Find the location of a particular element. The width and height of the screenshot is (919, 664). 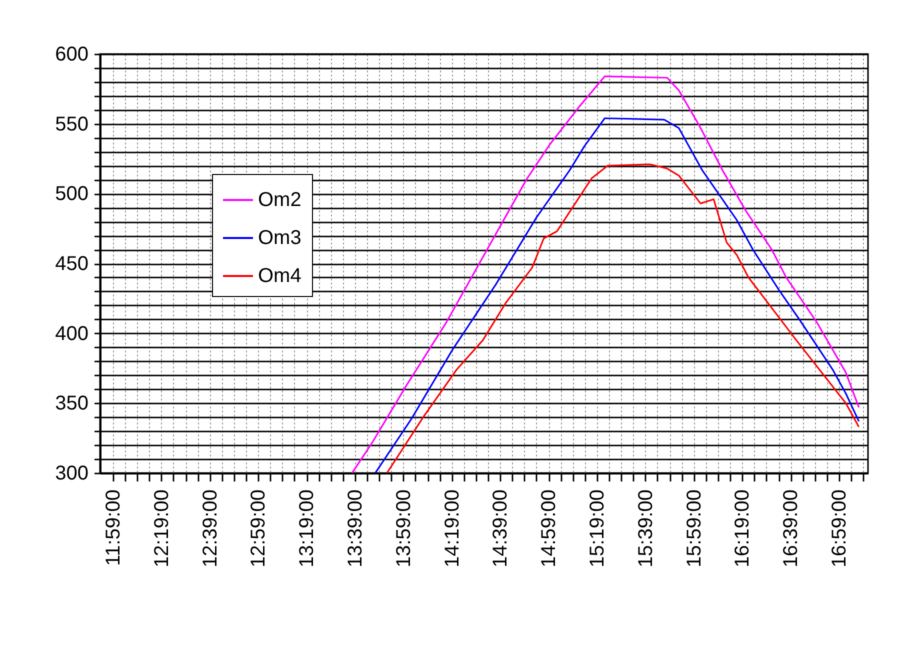

x-tick-label: 16:39:00 is located at coordinates (791, 529).